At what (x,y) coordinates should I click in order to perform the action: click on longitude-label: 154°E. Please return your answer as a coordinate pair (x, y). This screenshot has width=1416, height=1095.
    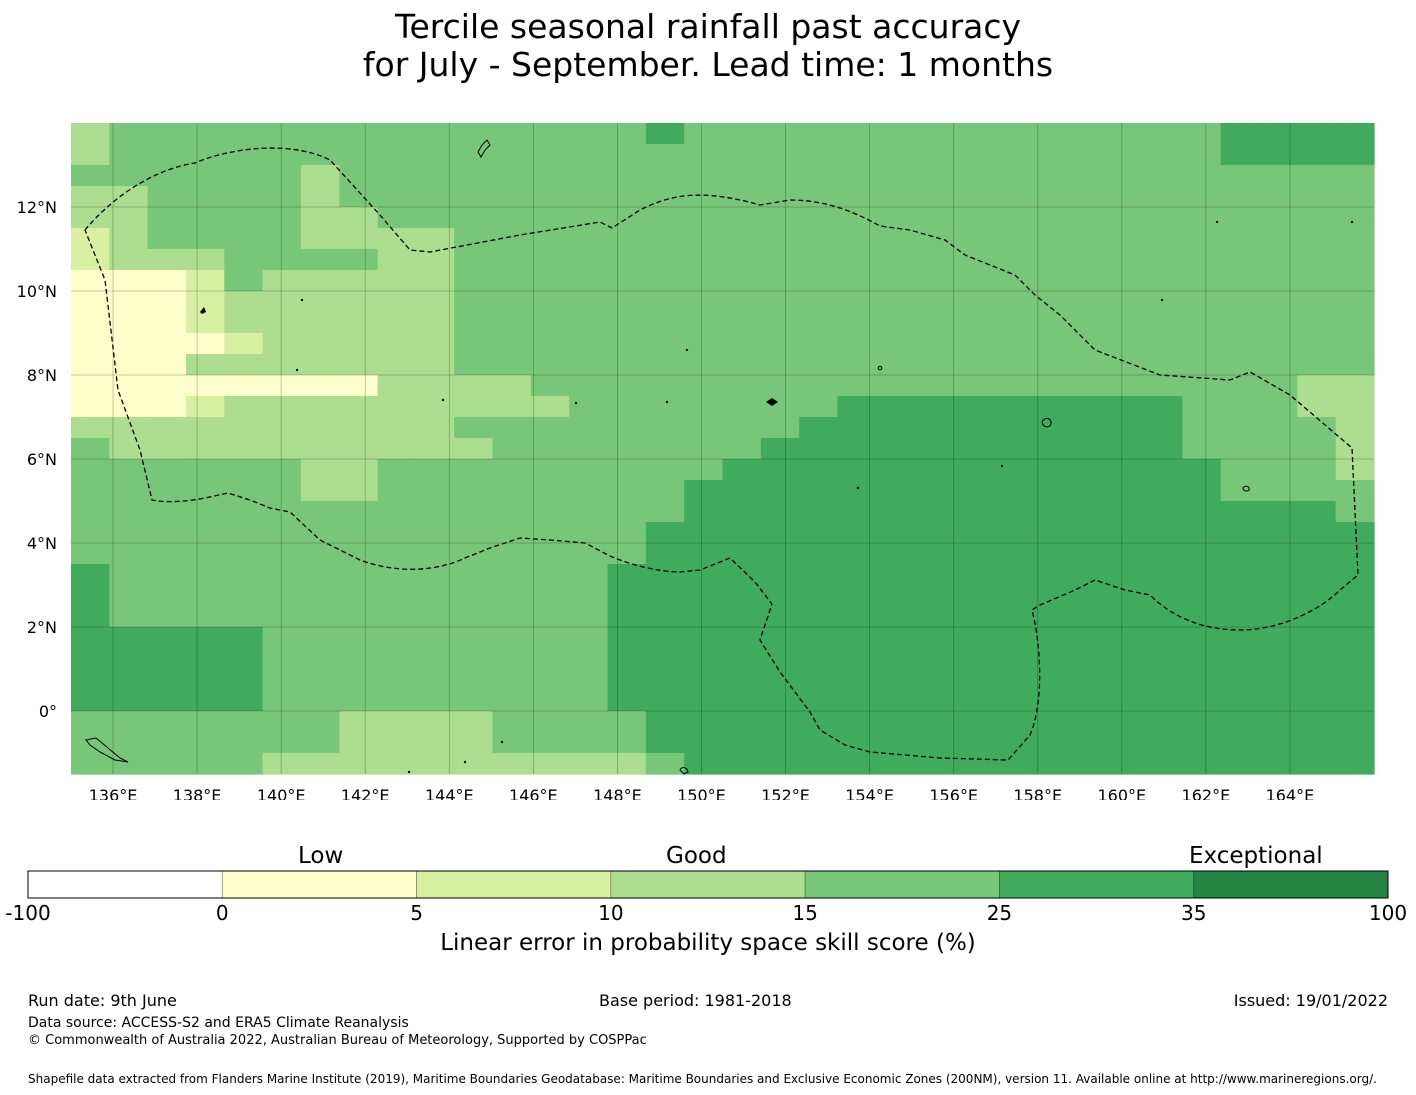
    Looking at the image, I should click on (869, 793).